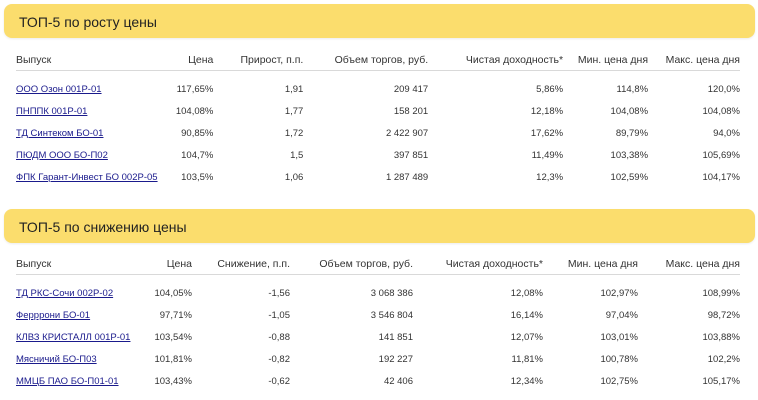 This screenshot has height=400, width=758. I want to click on issue-link: ММЦБ ПАО БО-П01-01, so click(67, 381).